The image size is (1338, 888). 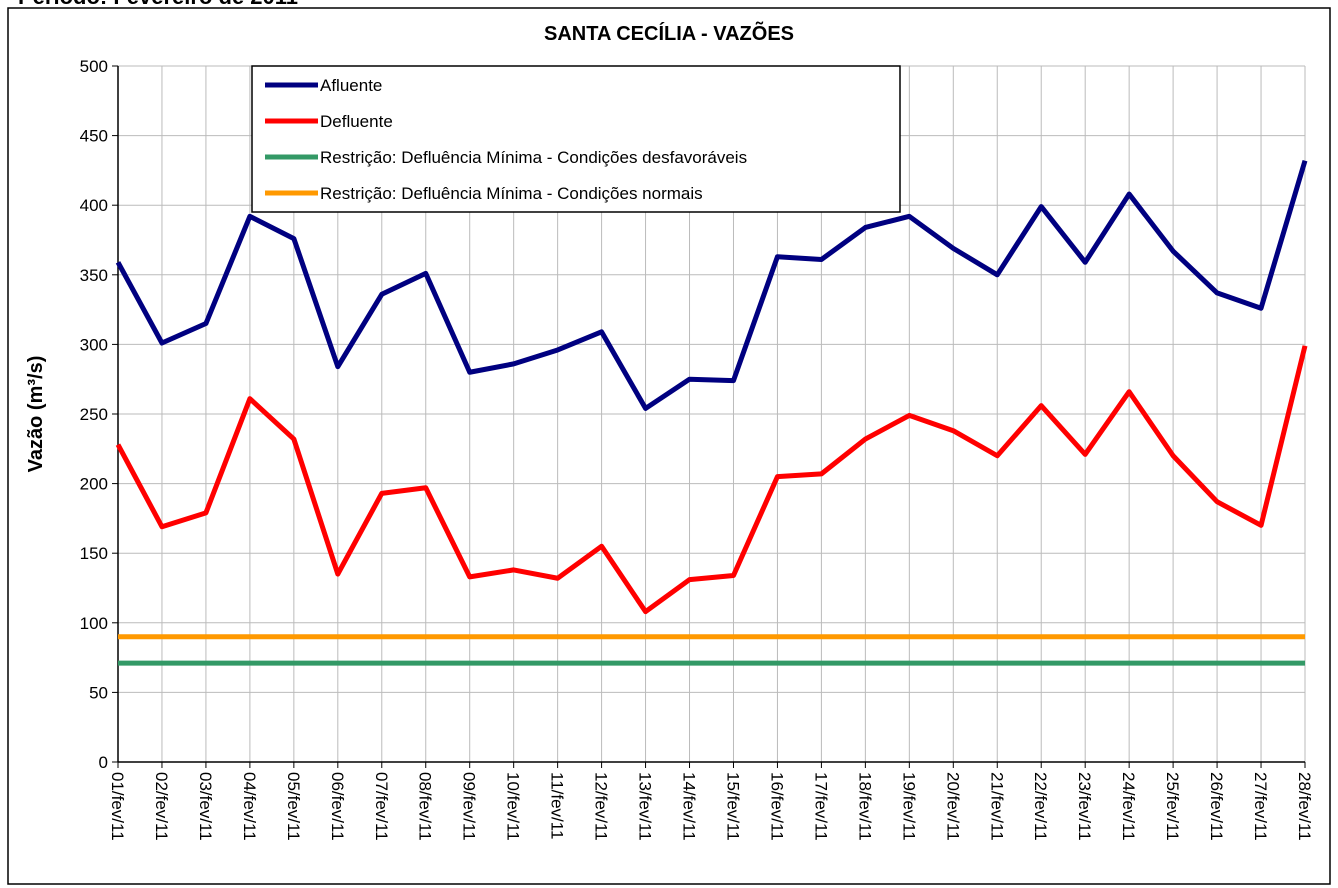 I want to click on x-tick-label: 16/fev/11, so click(x=776, y=806).